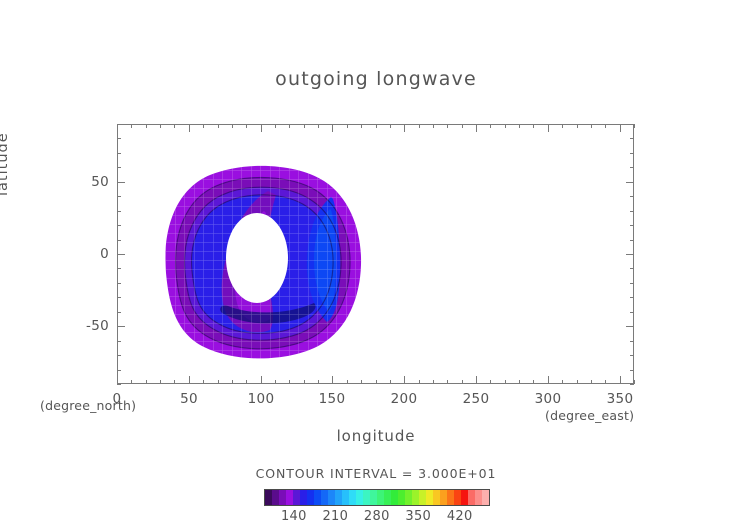 This screenshot has height=532, width=752. I want to click on x-tick-label: 250, so click(476, 399).